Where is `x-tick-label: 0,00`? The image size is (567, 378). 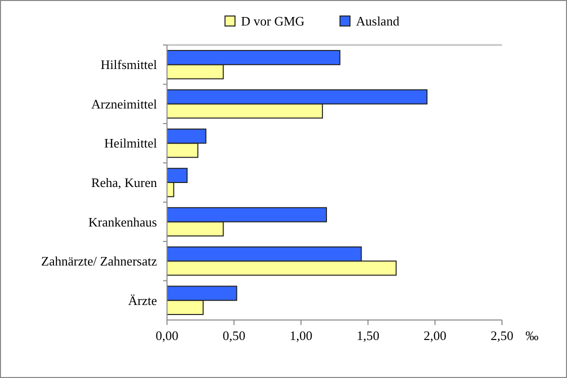
x-tick-label: 0,00 is located at coordinates (167, 335).